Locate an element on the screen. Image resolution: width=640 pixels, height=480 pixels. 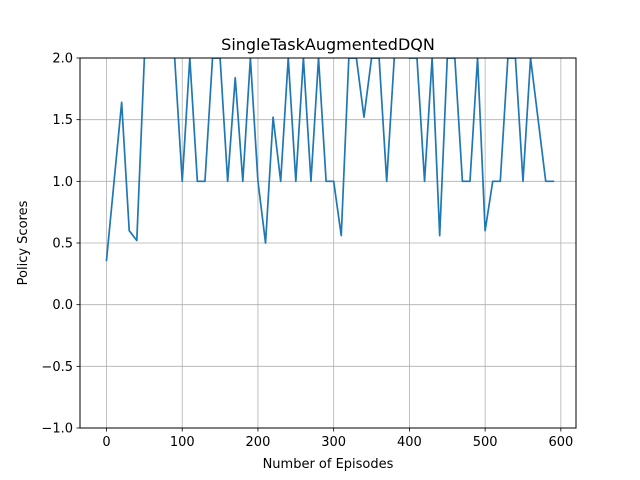
y-tick-label: 1.0 is located at coordinates (62, 182).